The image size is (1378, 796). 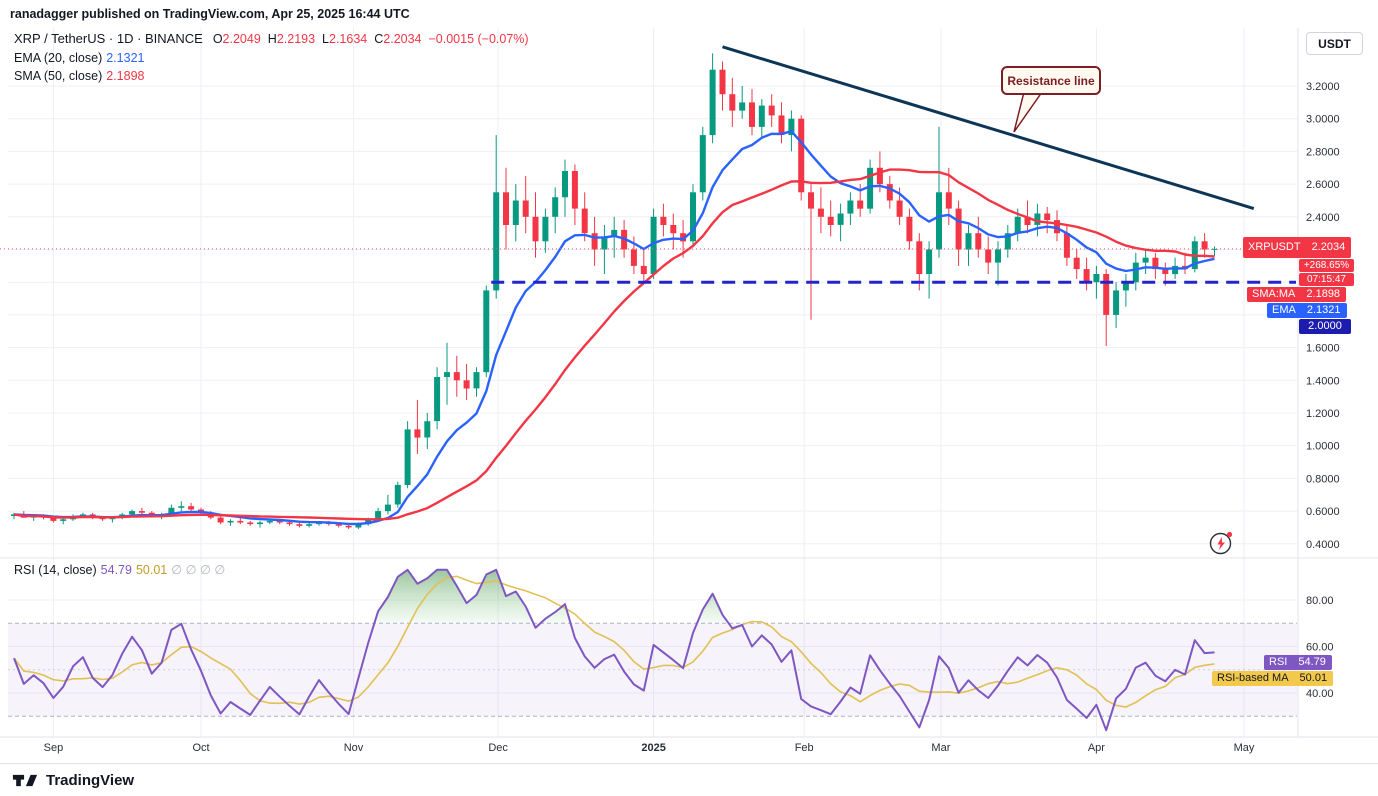 What do you see at coordinates (1323, 381) in the screenshot?
I see `price-tick-label: 1.4000` at bounding box center [1323, 381].